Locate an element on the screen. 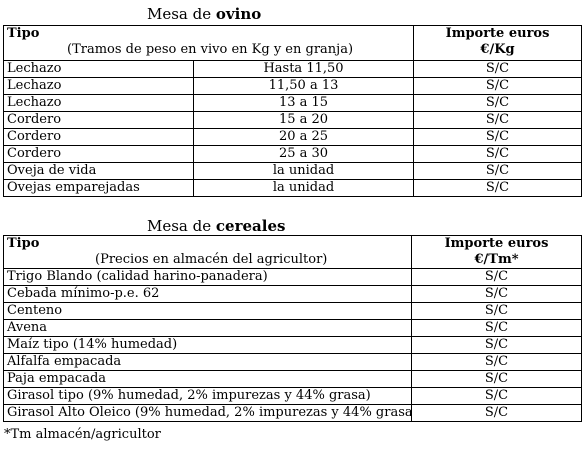 The height and width of the screenshot is (449, 587). table-row: Cordero 15 a 20 S/C is located at coordinates (293, 120).